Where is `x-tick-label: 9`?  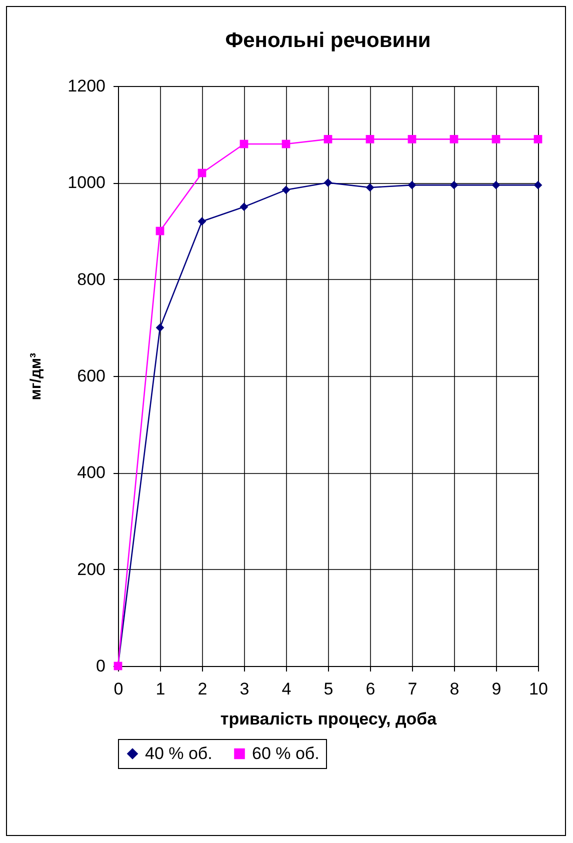 x-tick-label: 9 is located at coordinates (497, 689).